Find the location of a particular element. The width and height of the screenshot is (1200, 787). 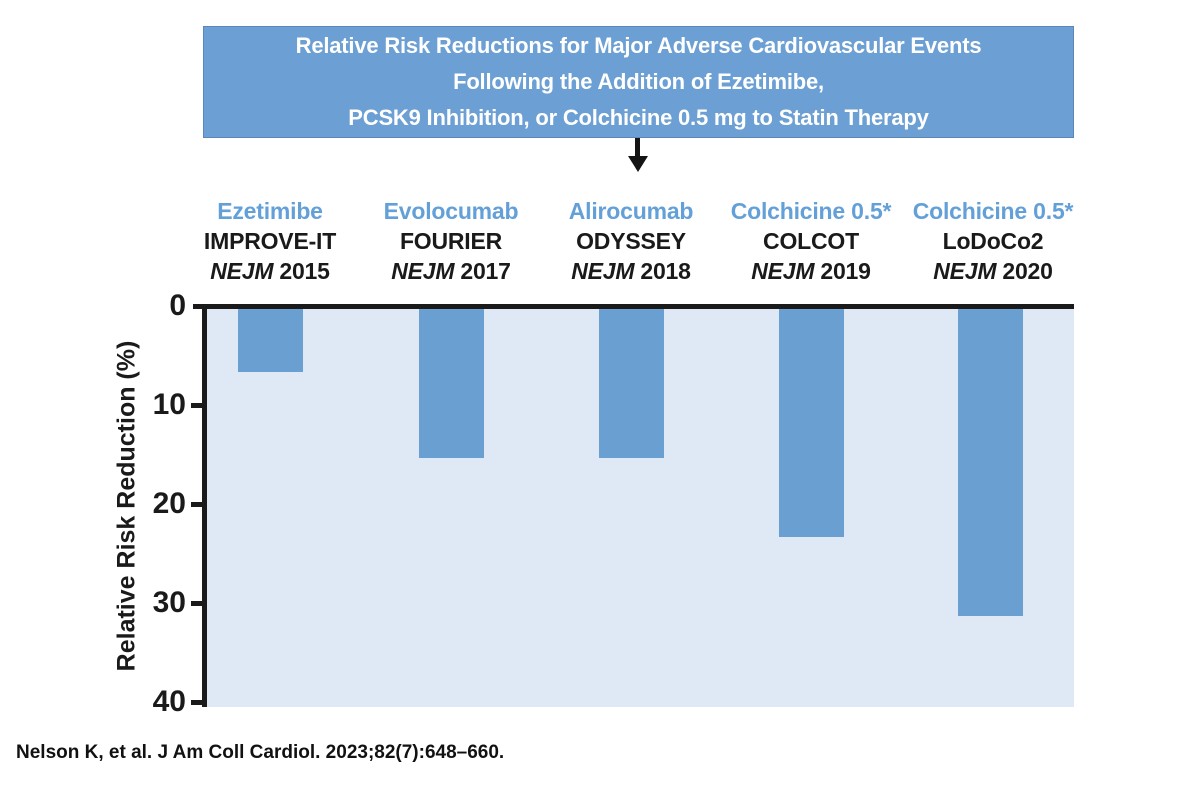

journal-year-label: NEJM 2017 is located at coordinates (451, 271).